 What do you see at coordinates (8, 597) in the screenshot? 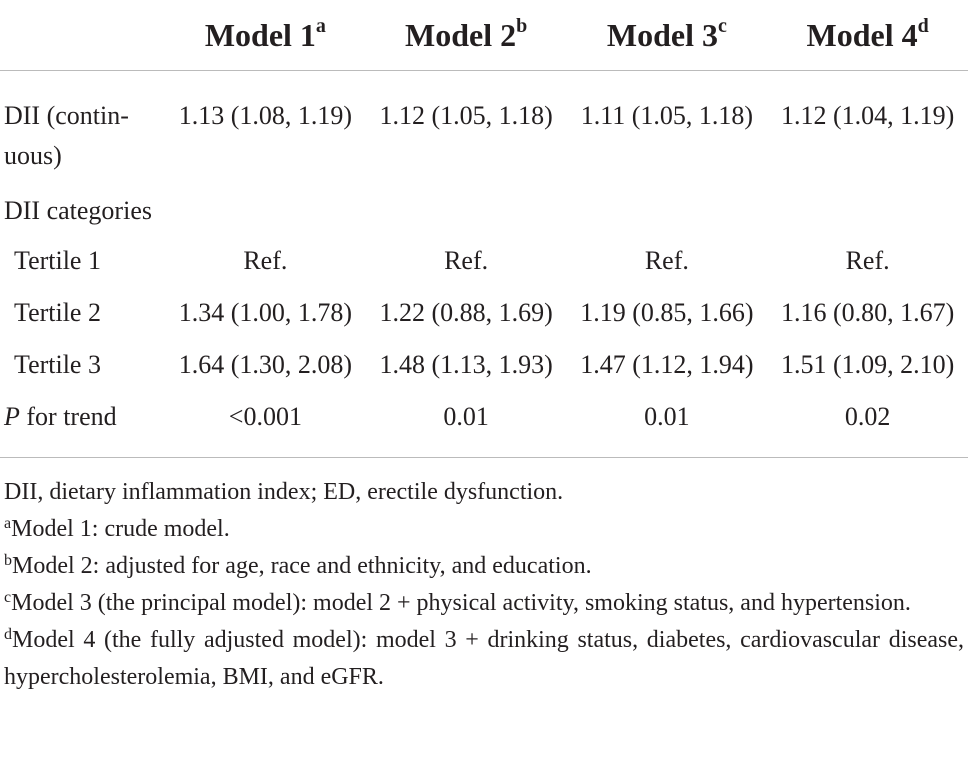
I see `footnote-sup: c` at bounding box center [8, 597].